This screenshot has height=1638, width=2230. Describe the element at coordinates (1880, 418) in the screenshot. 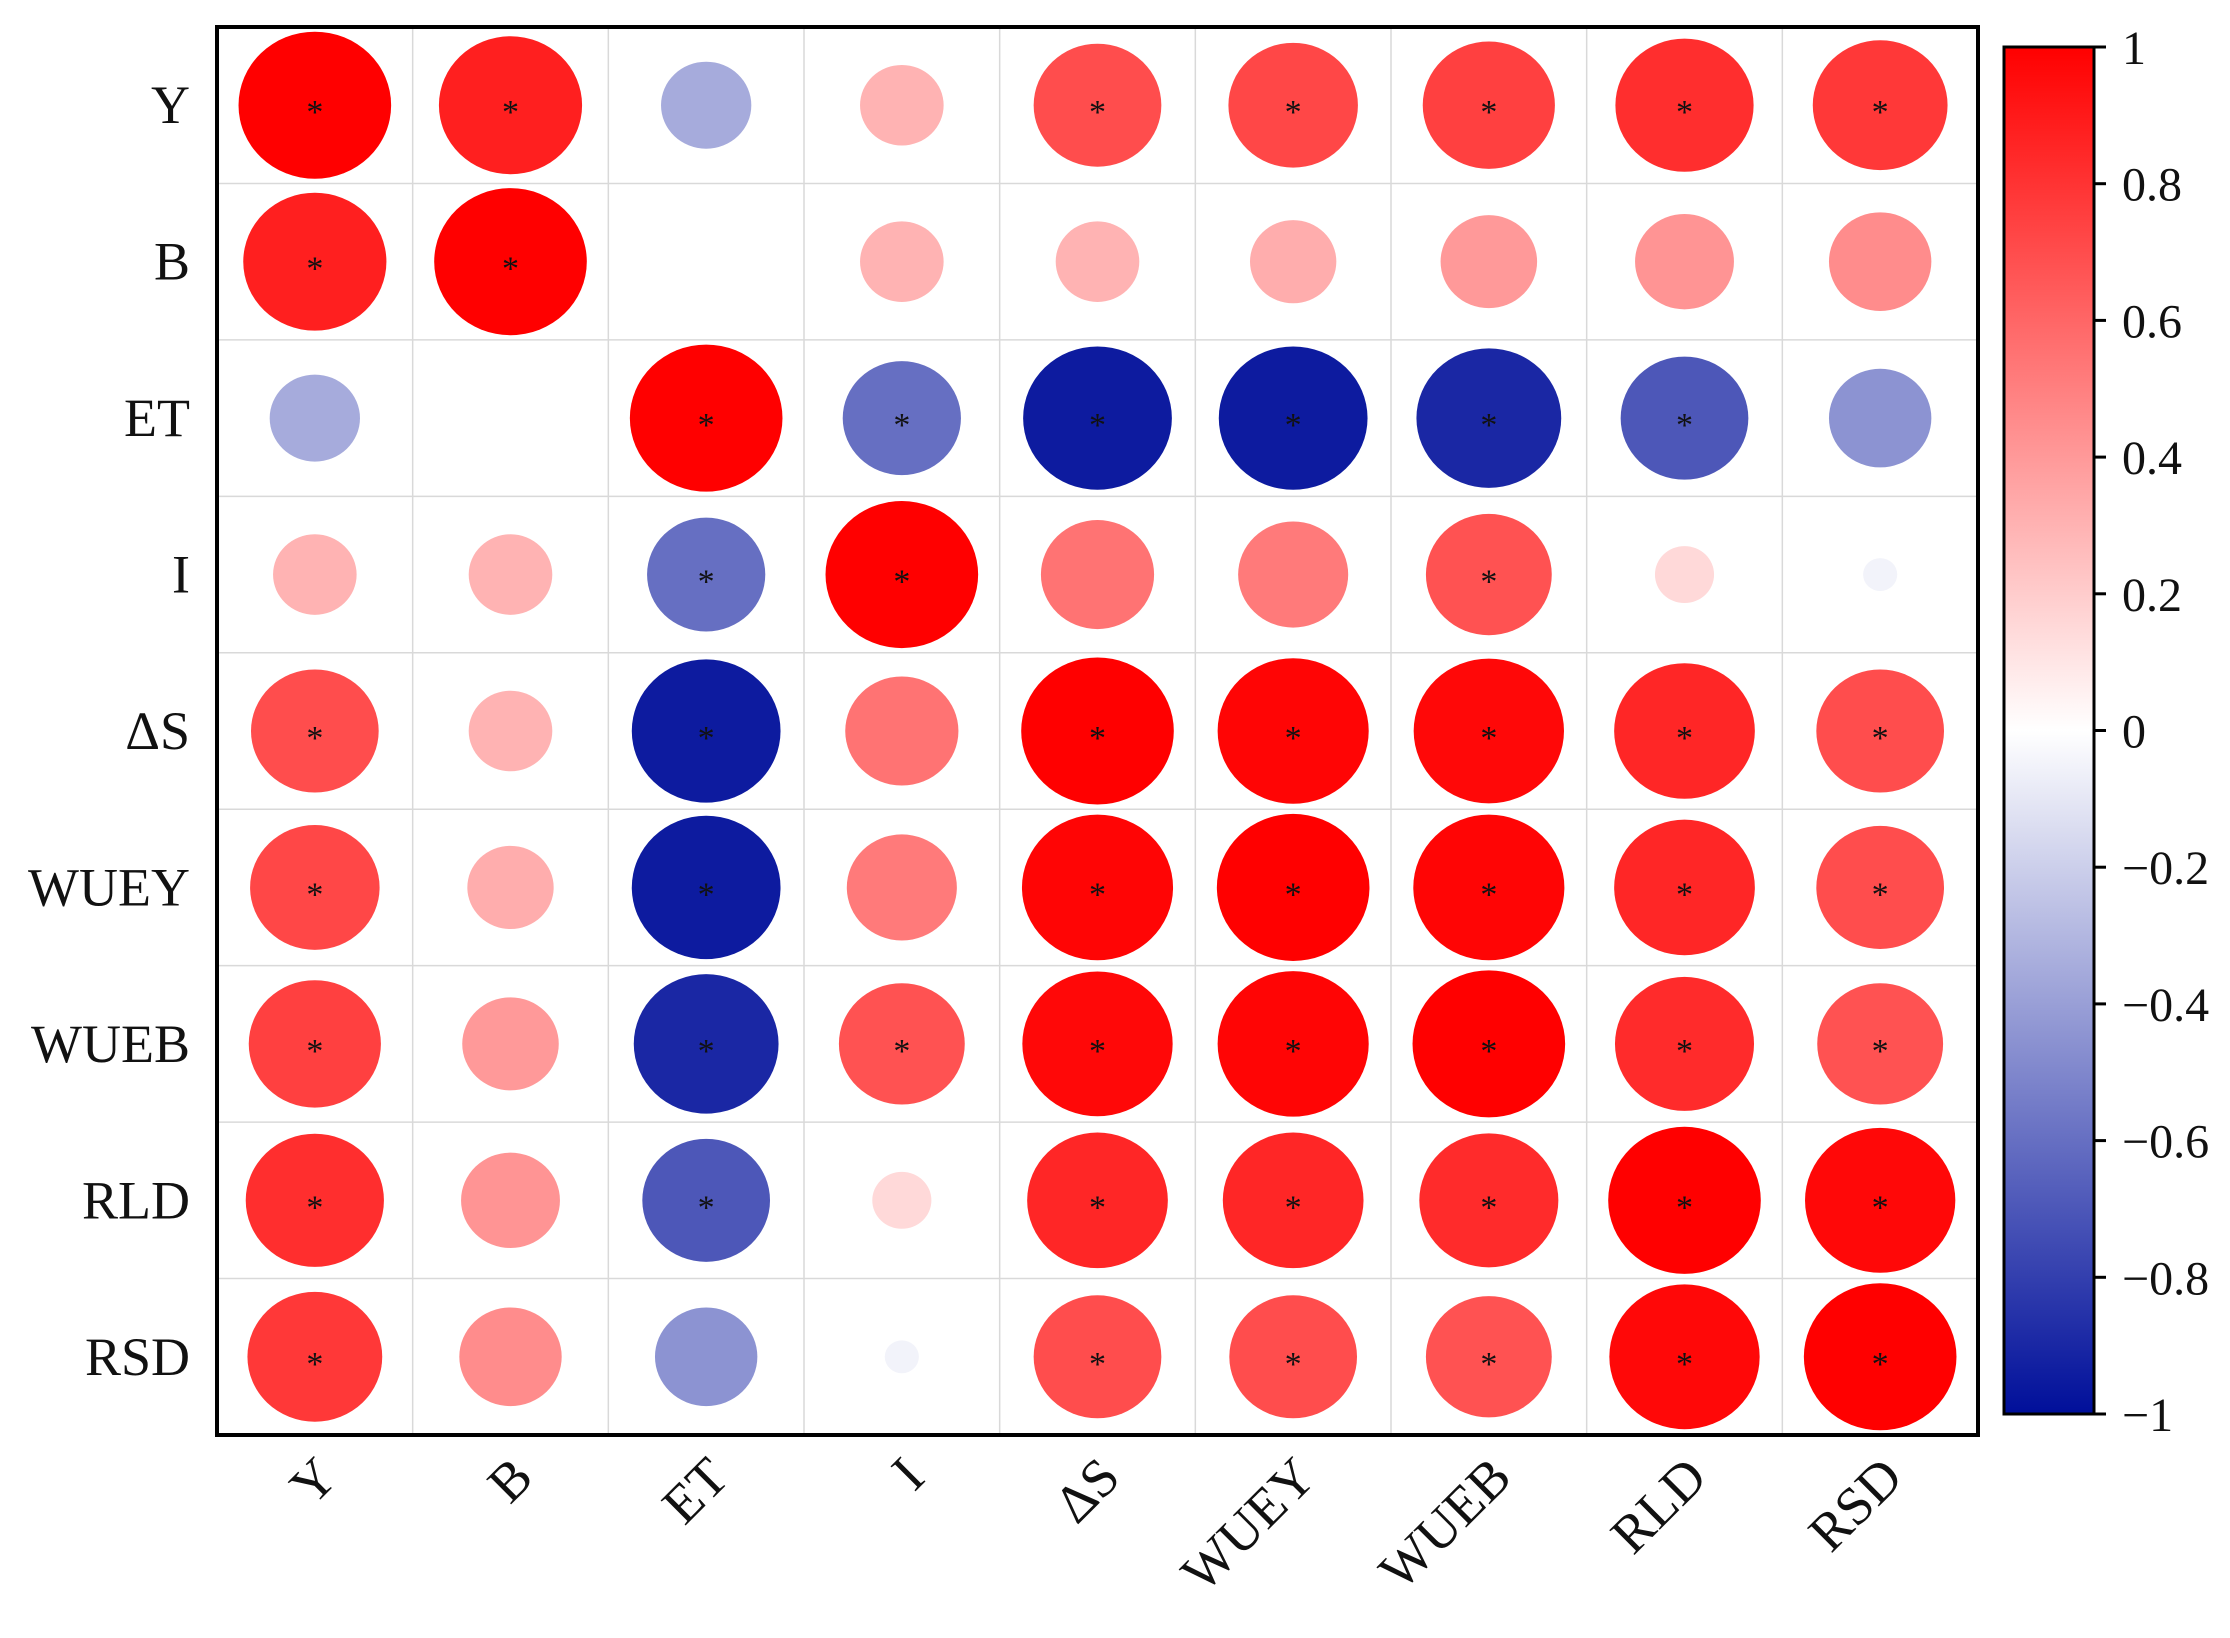

I see `corr-circle-ET-RSD` at that location.